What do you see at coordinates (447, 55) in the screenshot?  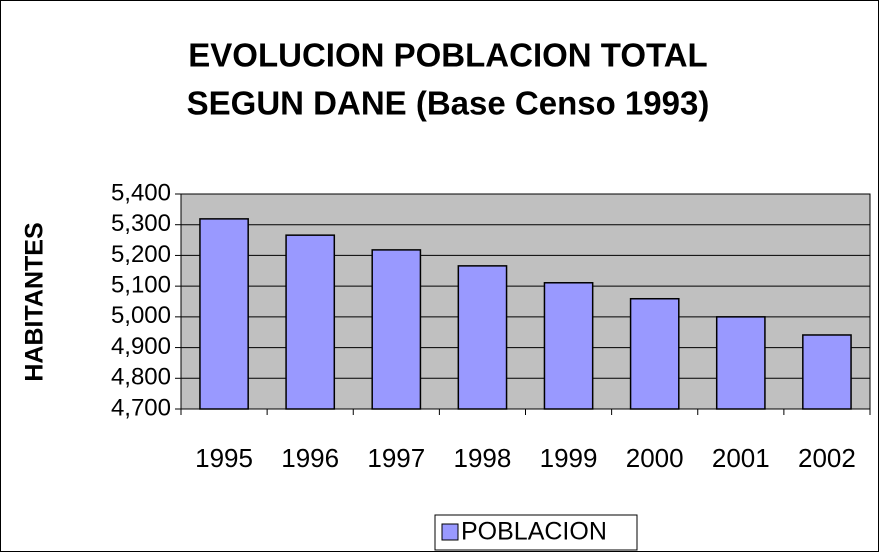 I see `chart-title: EVOLUCION POBLACION TOTAL` at bounding box center [447, 55].